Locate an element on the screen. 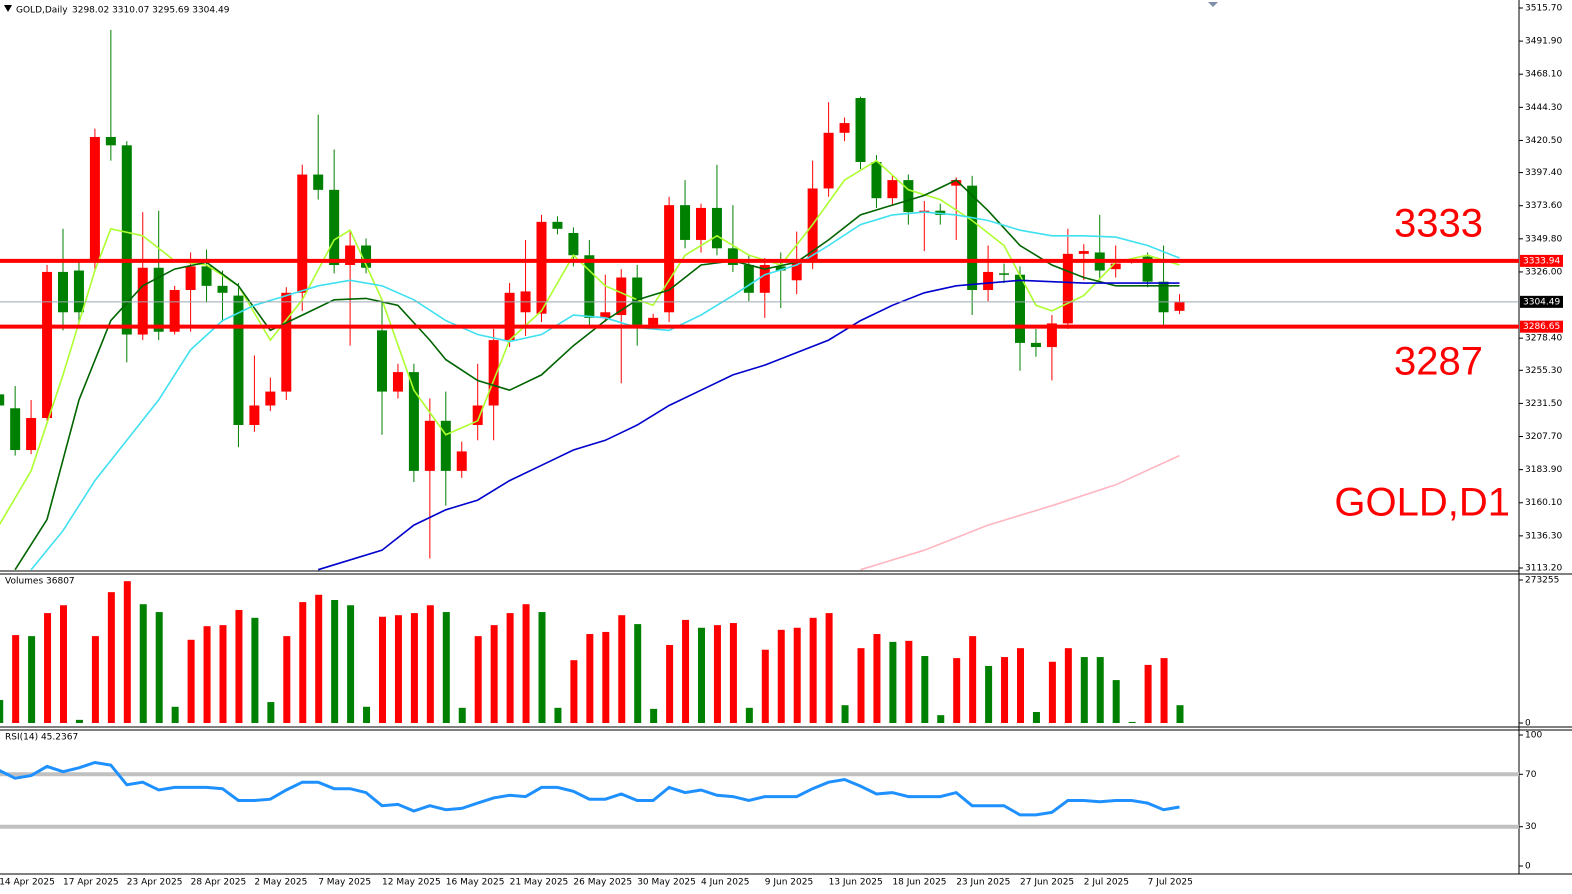  x-tick-label: 18 Jun 2025 is located at coordinates (919, 883).